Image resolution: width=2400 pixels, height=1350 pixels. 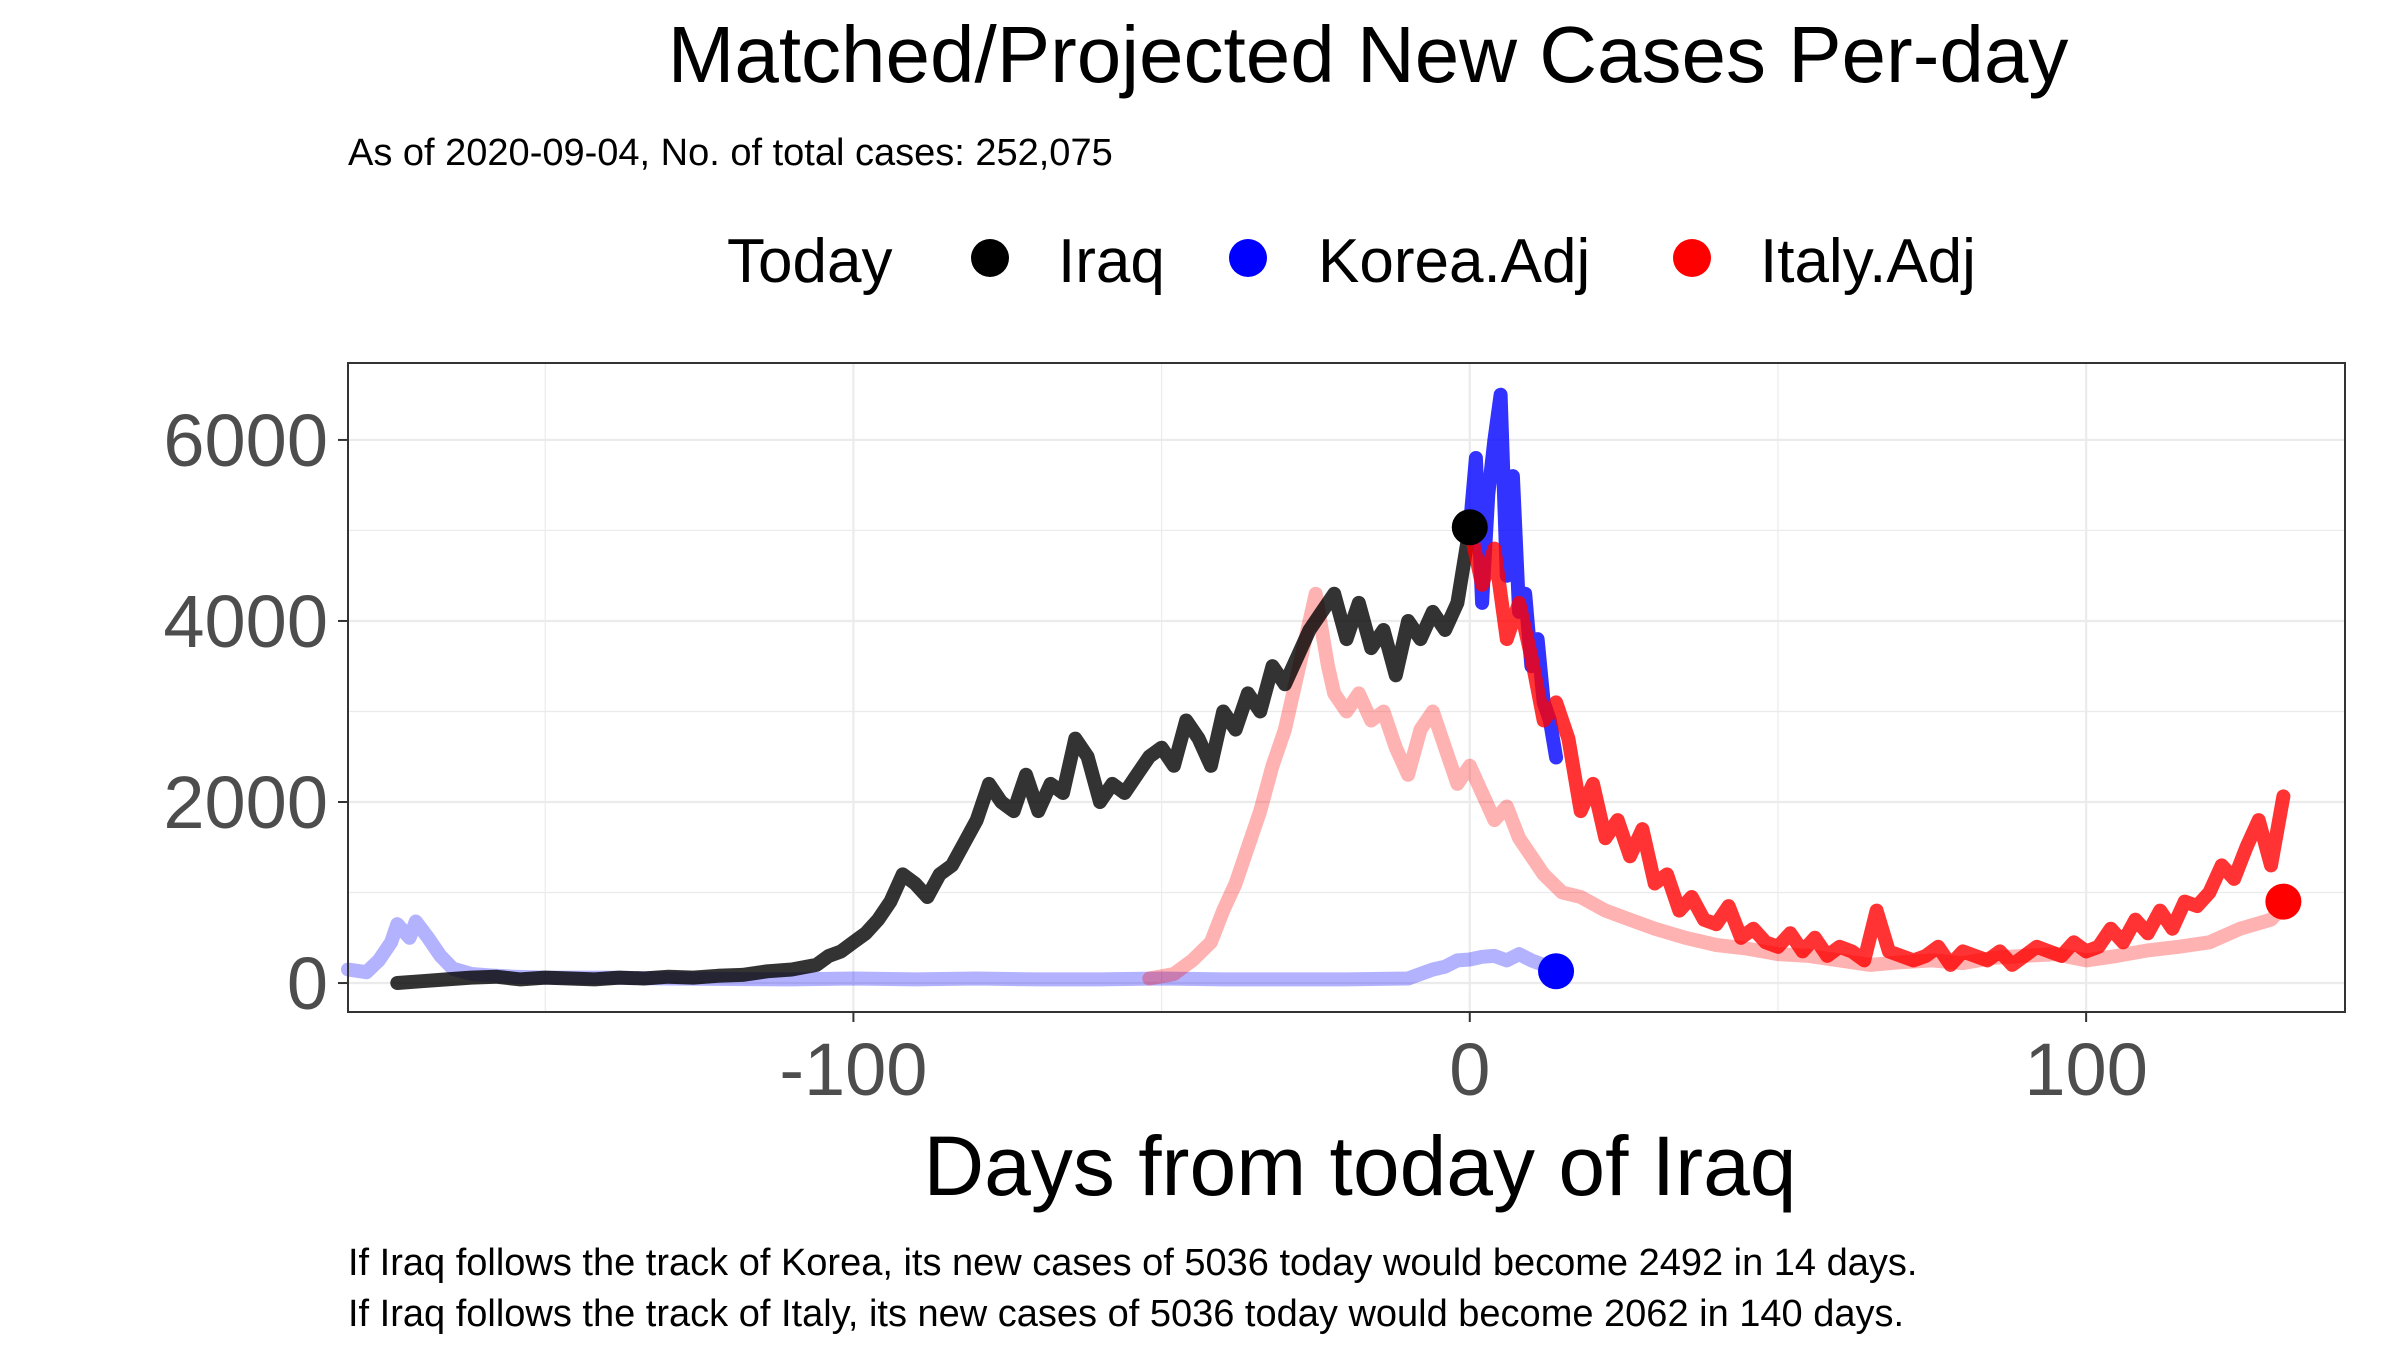 I want to click on y-tick-label: 0, so click(x=307, y=983).